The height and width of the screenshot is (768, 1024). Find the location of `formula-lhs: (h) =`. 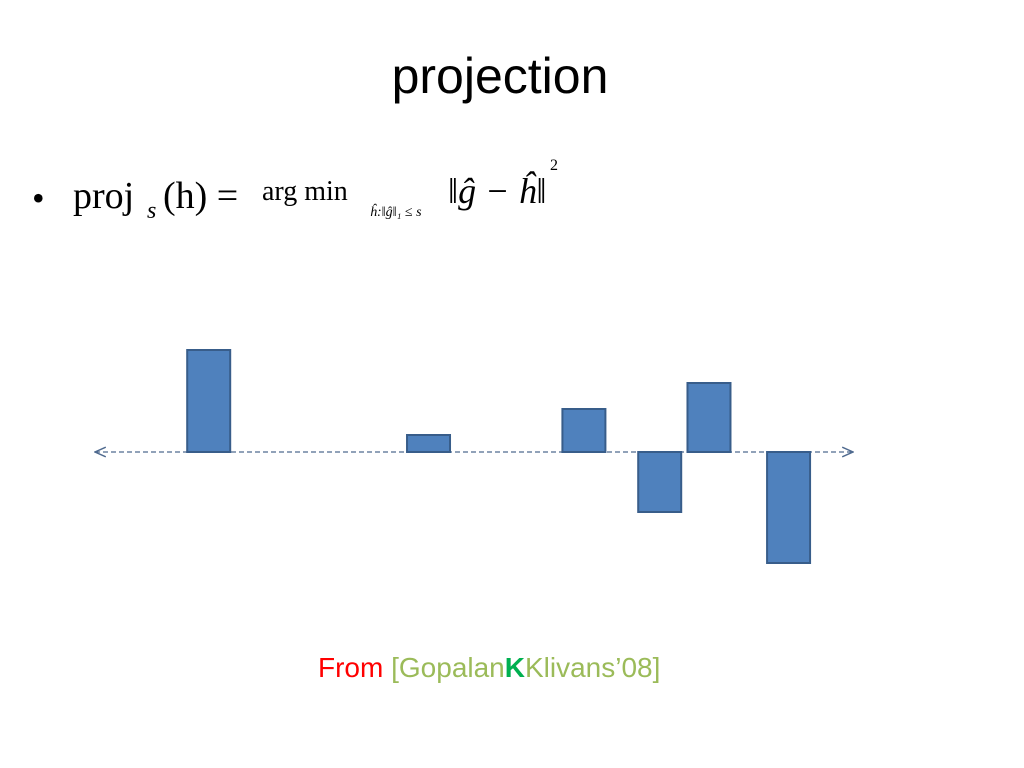

formula-lhs: (h) = is located at coordinates (200, 196).